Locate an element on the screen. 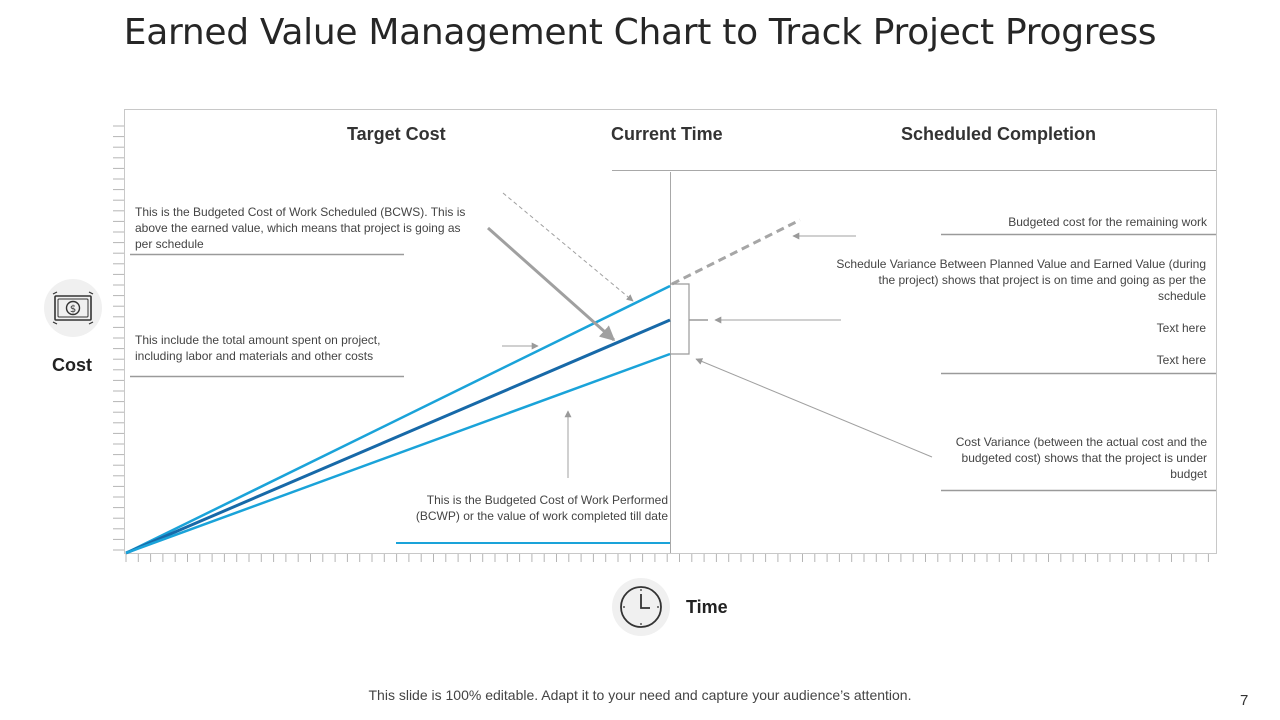 This screenshot has width=1280, height=720. y-axis-ticks is located at coordinates (118, 338).